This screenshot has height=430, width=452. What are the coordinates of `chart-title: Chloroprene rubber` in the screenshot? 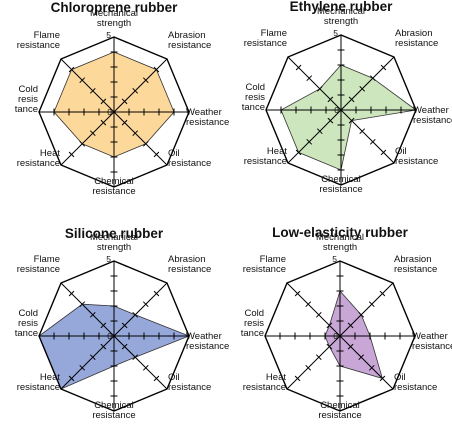 It's located at (115, 7).